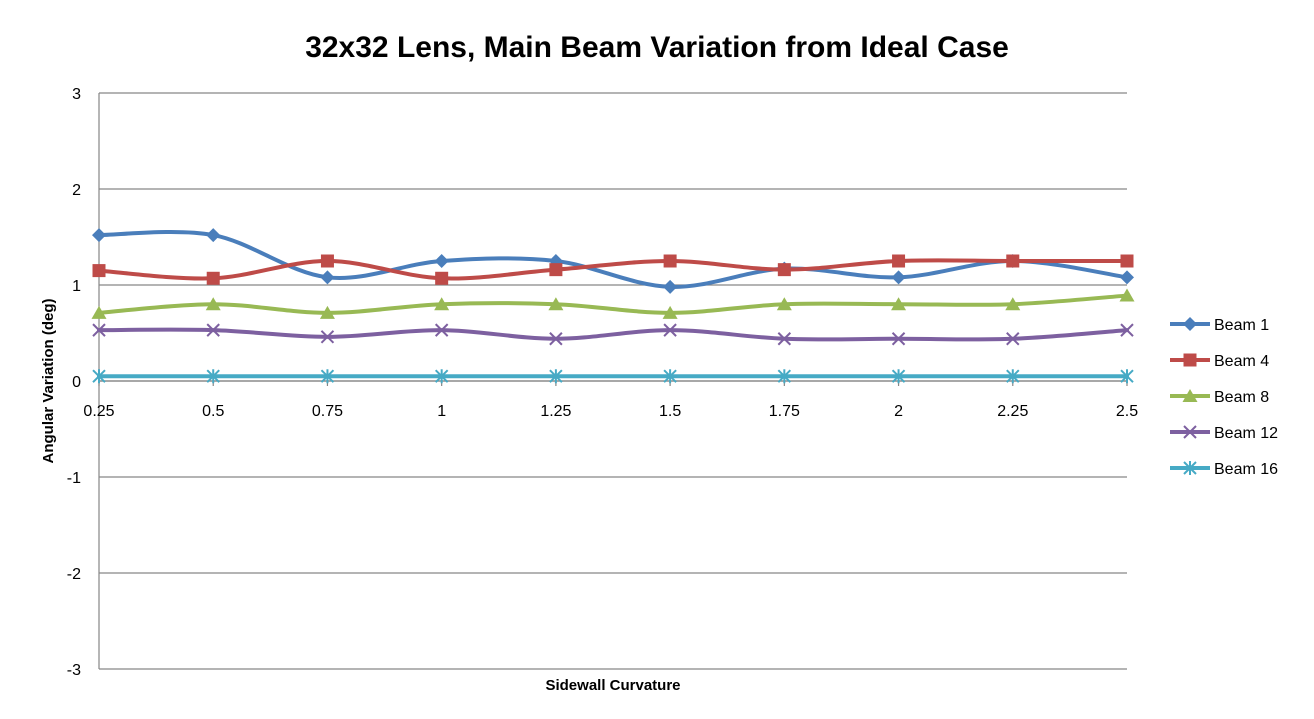 The width and height of the screenshot is (1314, 719). Describe the element at coordinates (74, 670) in the screenshot. I see `y-tick-label: -3` at that location.